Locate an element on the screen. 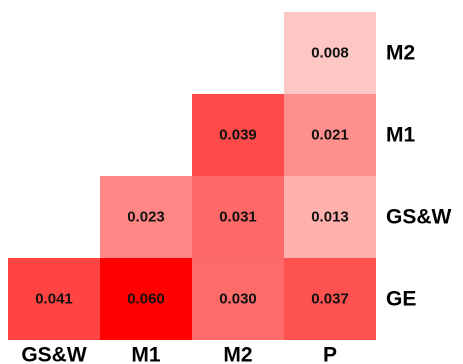  heatmap-cell-ge-m2 is located at coordinates (238, 299).